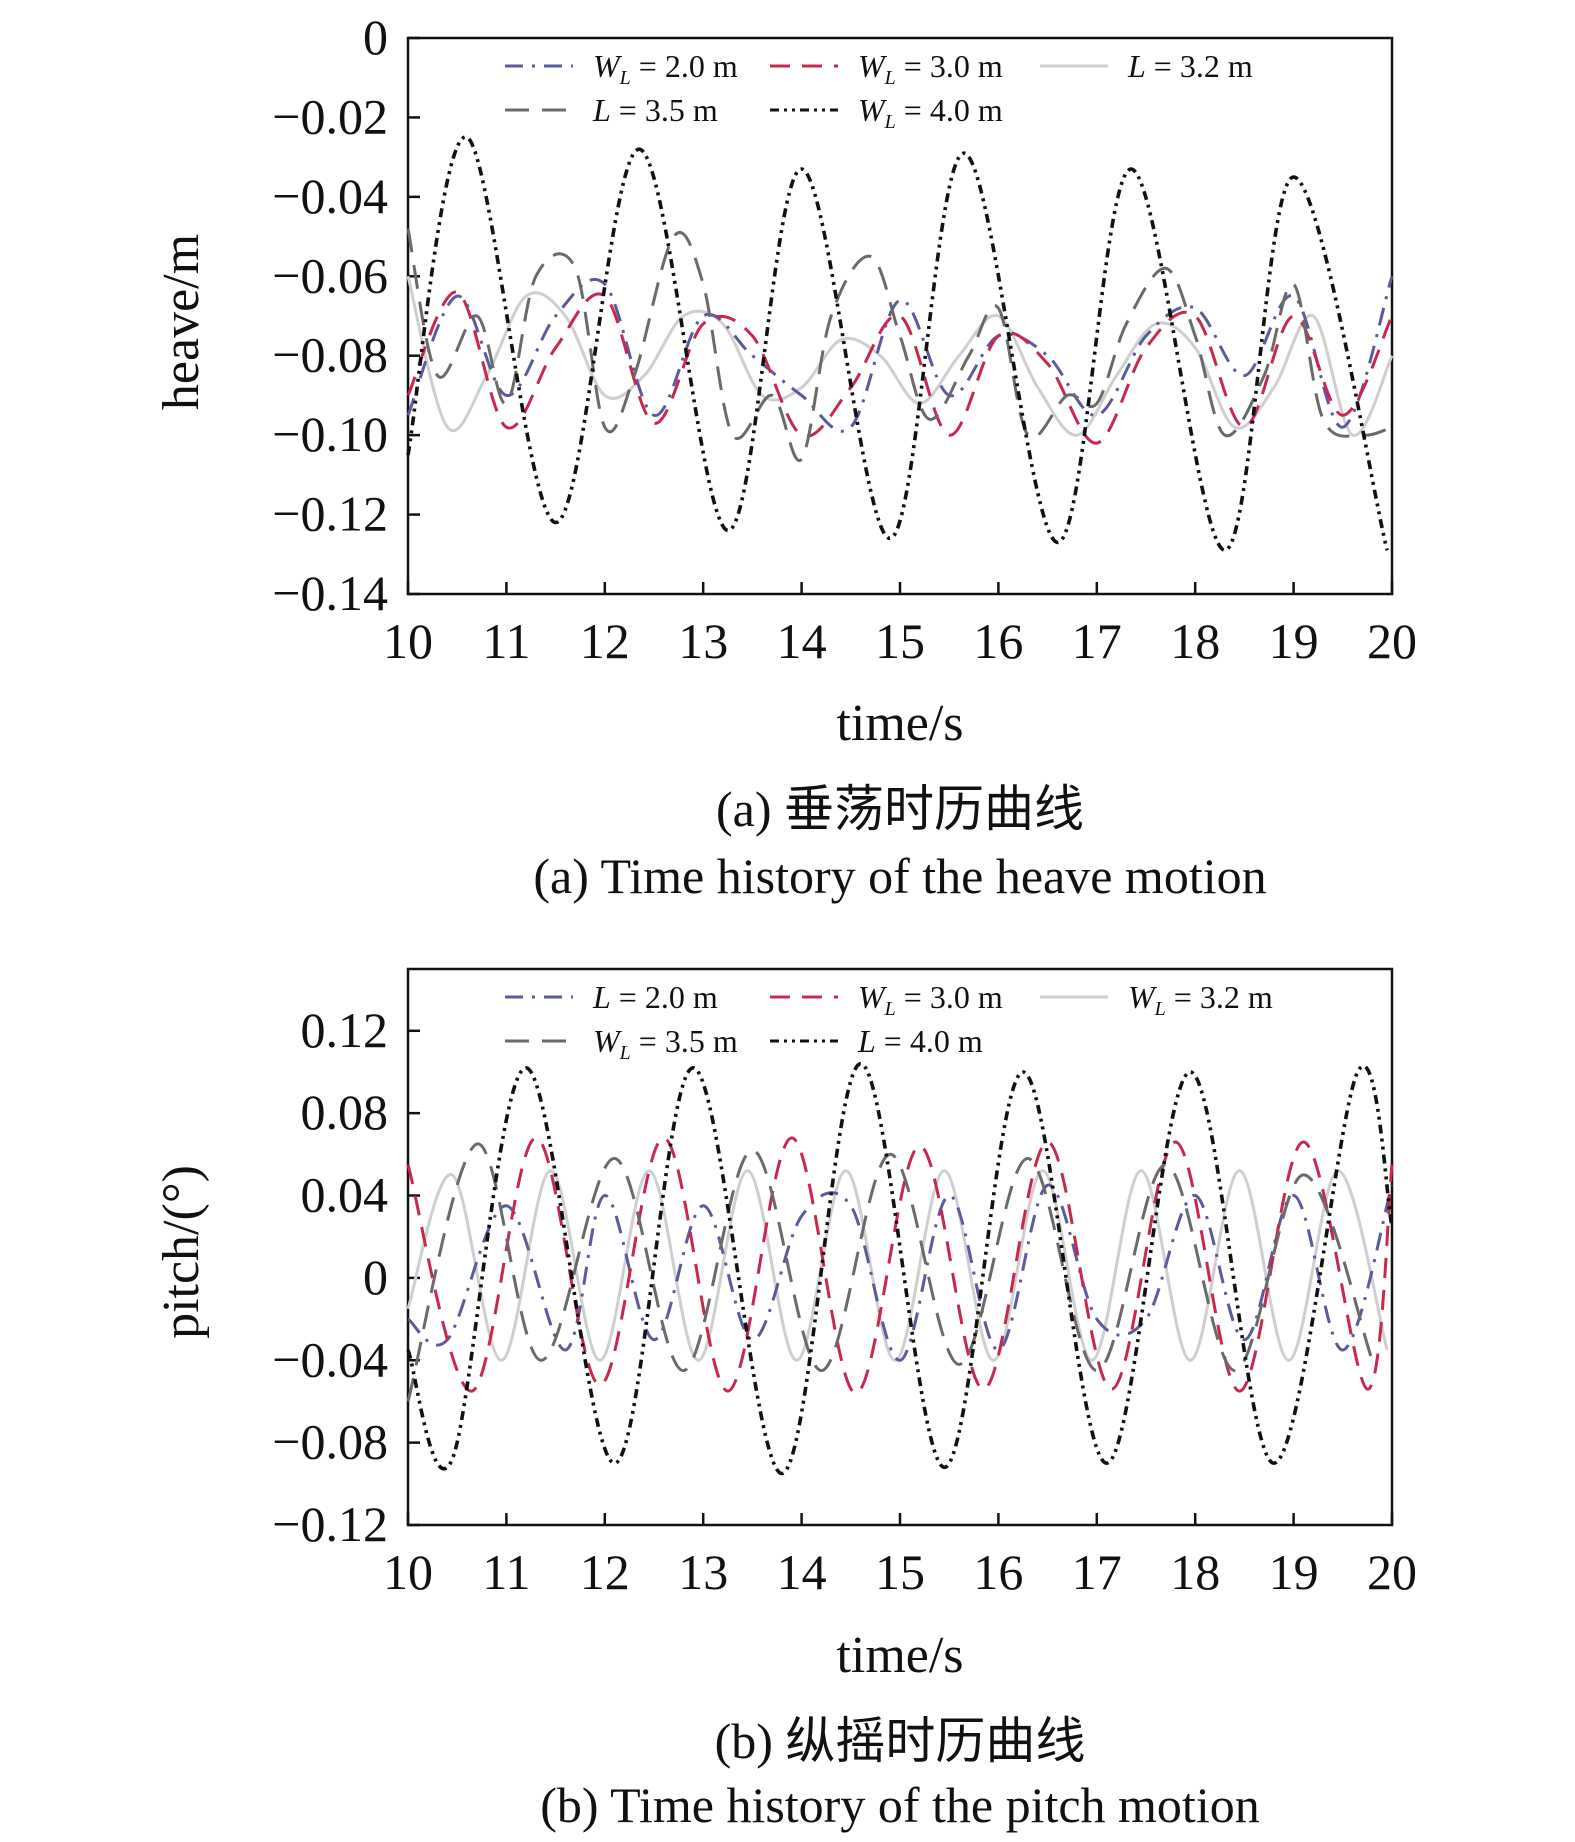  Describe the element at coordinates (345, 1030) in the screenshot. I see `y-tick-label: 0.12` at that location.